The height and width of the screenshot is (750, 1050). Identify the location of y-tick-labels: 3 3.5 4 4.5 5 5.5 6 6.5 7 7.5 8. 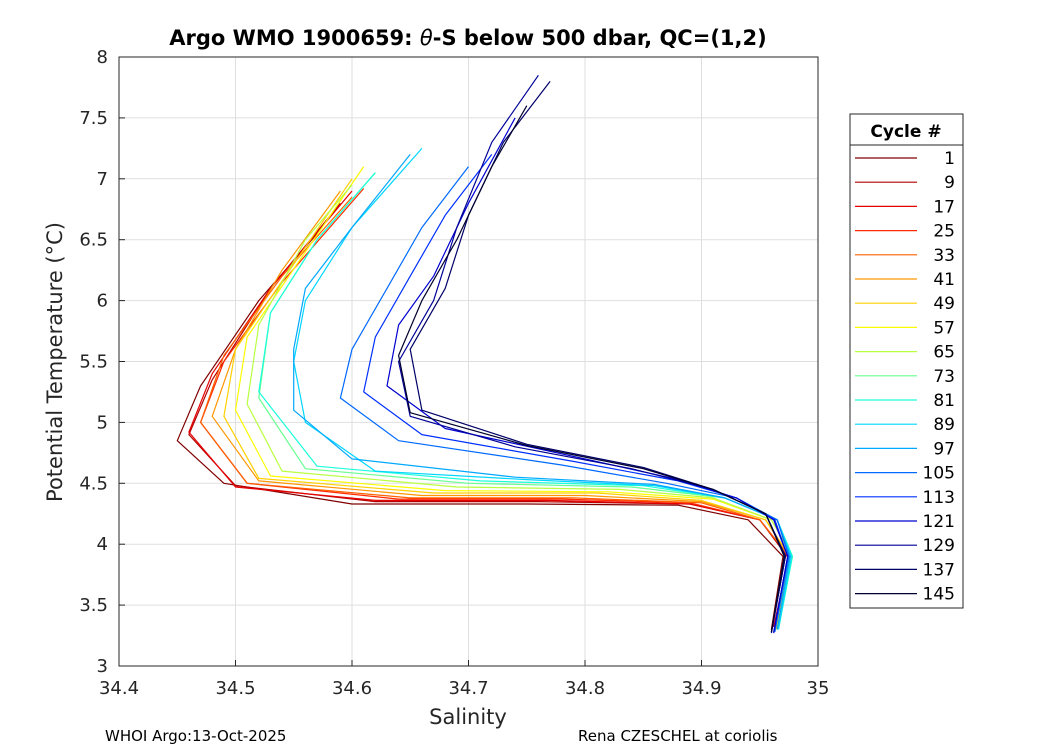
(93, 362).